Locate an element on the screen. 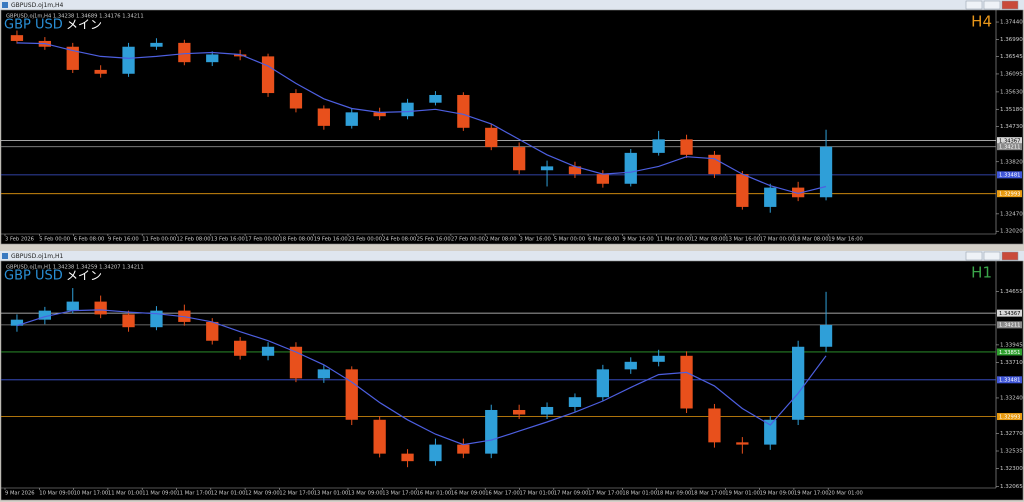  x-tick-label: 20 Mar 01:00 is located at coordinates (845, 494).